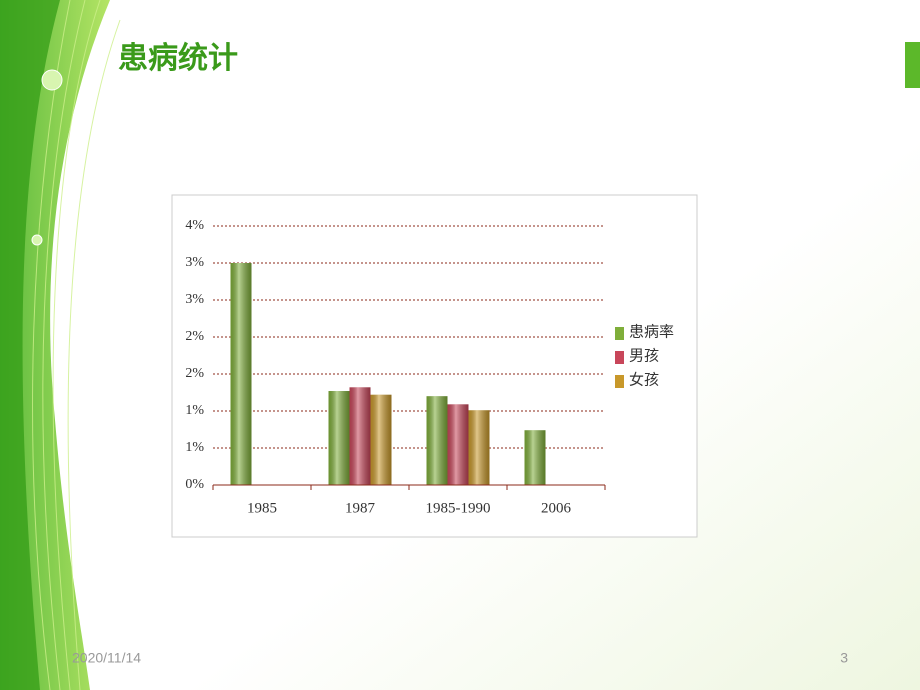 This screenshot has width=920, height=690. Describe the element at coordinates (458, 508) in the screenshot. I see `x-tick-label: 1985-1990` at that location.